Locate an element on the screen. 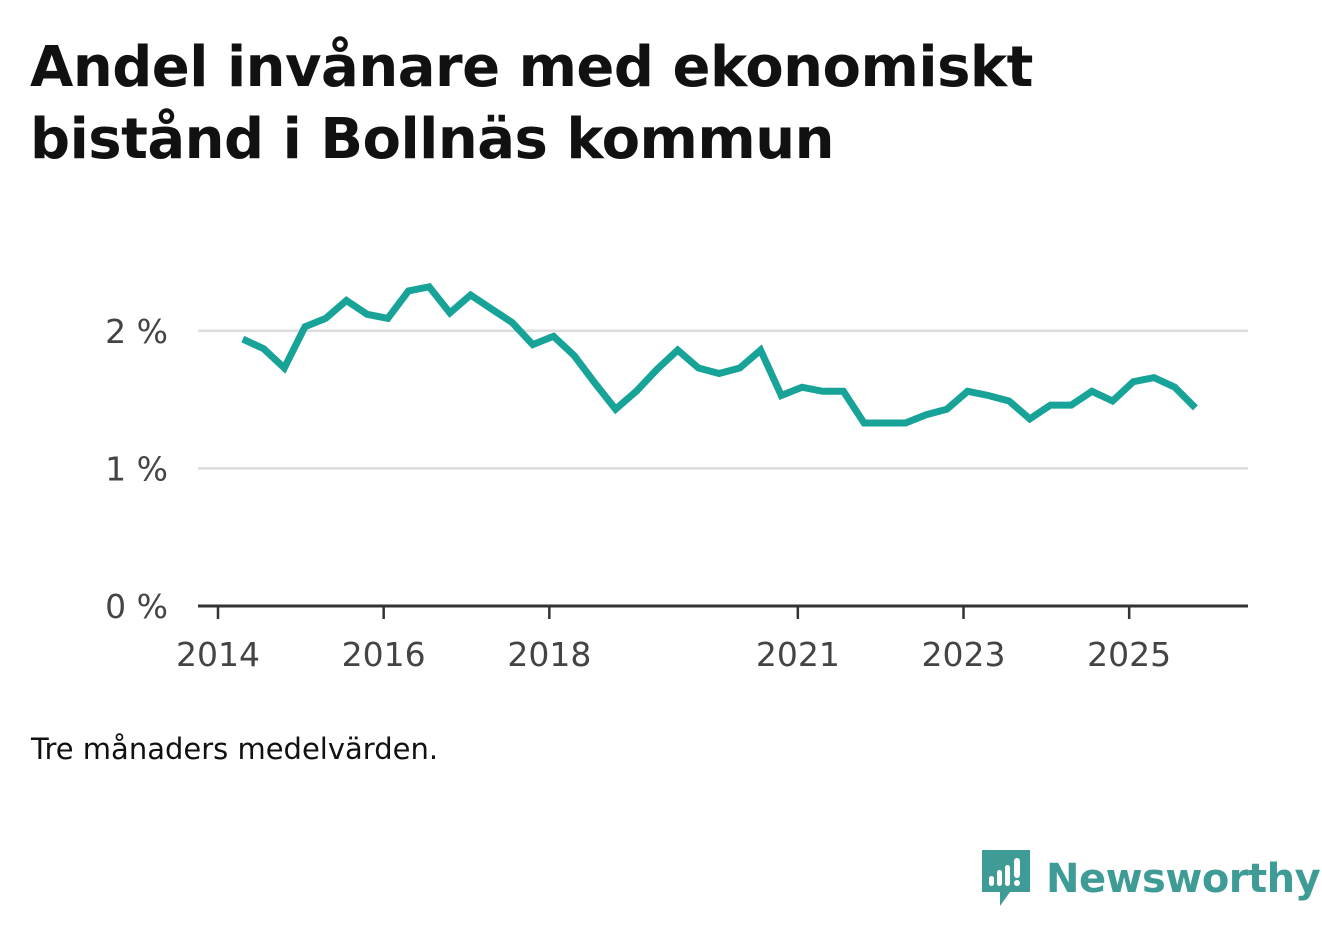  x-axis is located at coordinates (723, 611).